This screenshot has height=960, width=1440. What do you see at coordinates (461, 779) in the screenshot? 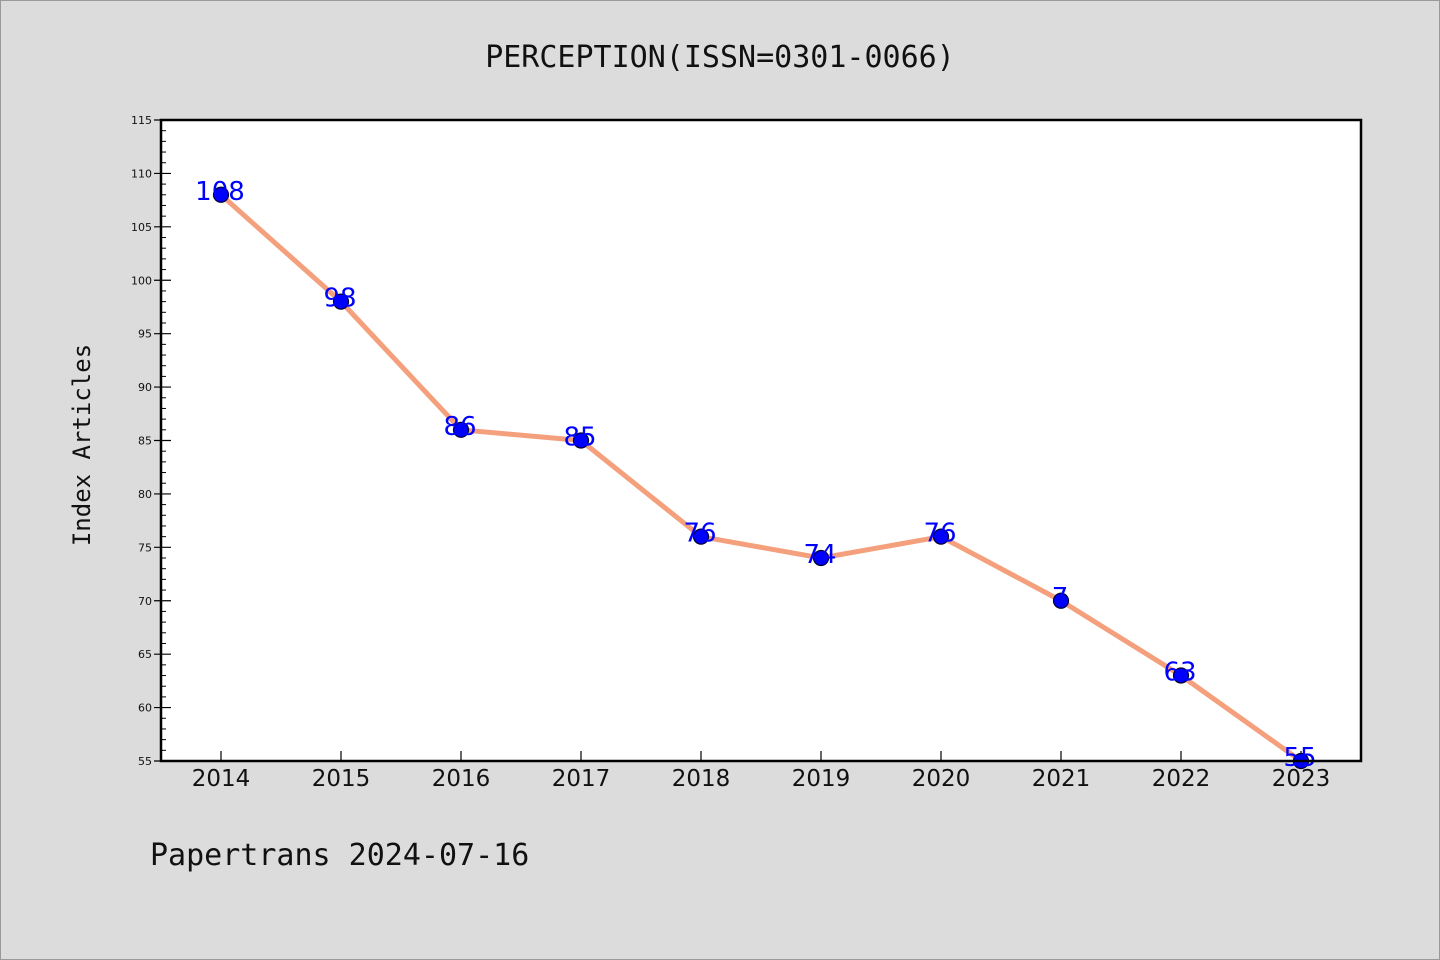
I see `x-tick-label: 2016` at bounding box center [461, 779].